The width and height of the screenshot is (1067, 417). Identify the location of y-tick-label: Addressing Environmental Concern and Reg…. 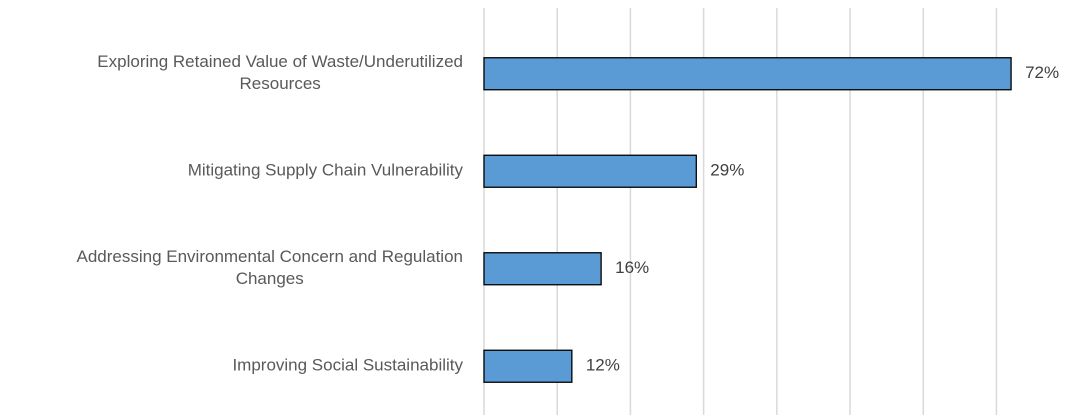
(269, 267).